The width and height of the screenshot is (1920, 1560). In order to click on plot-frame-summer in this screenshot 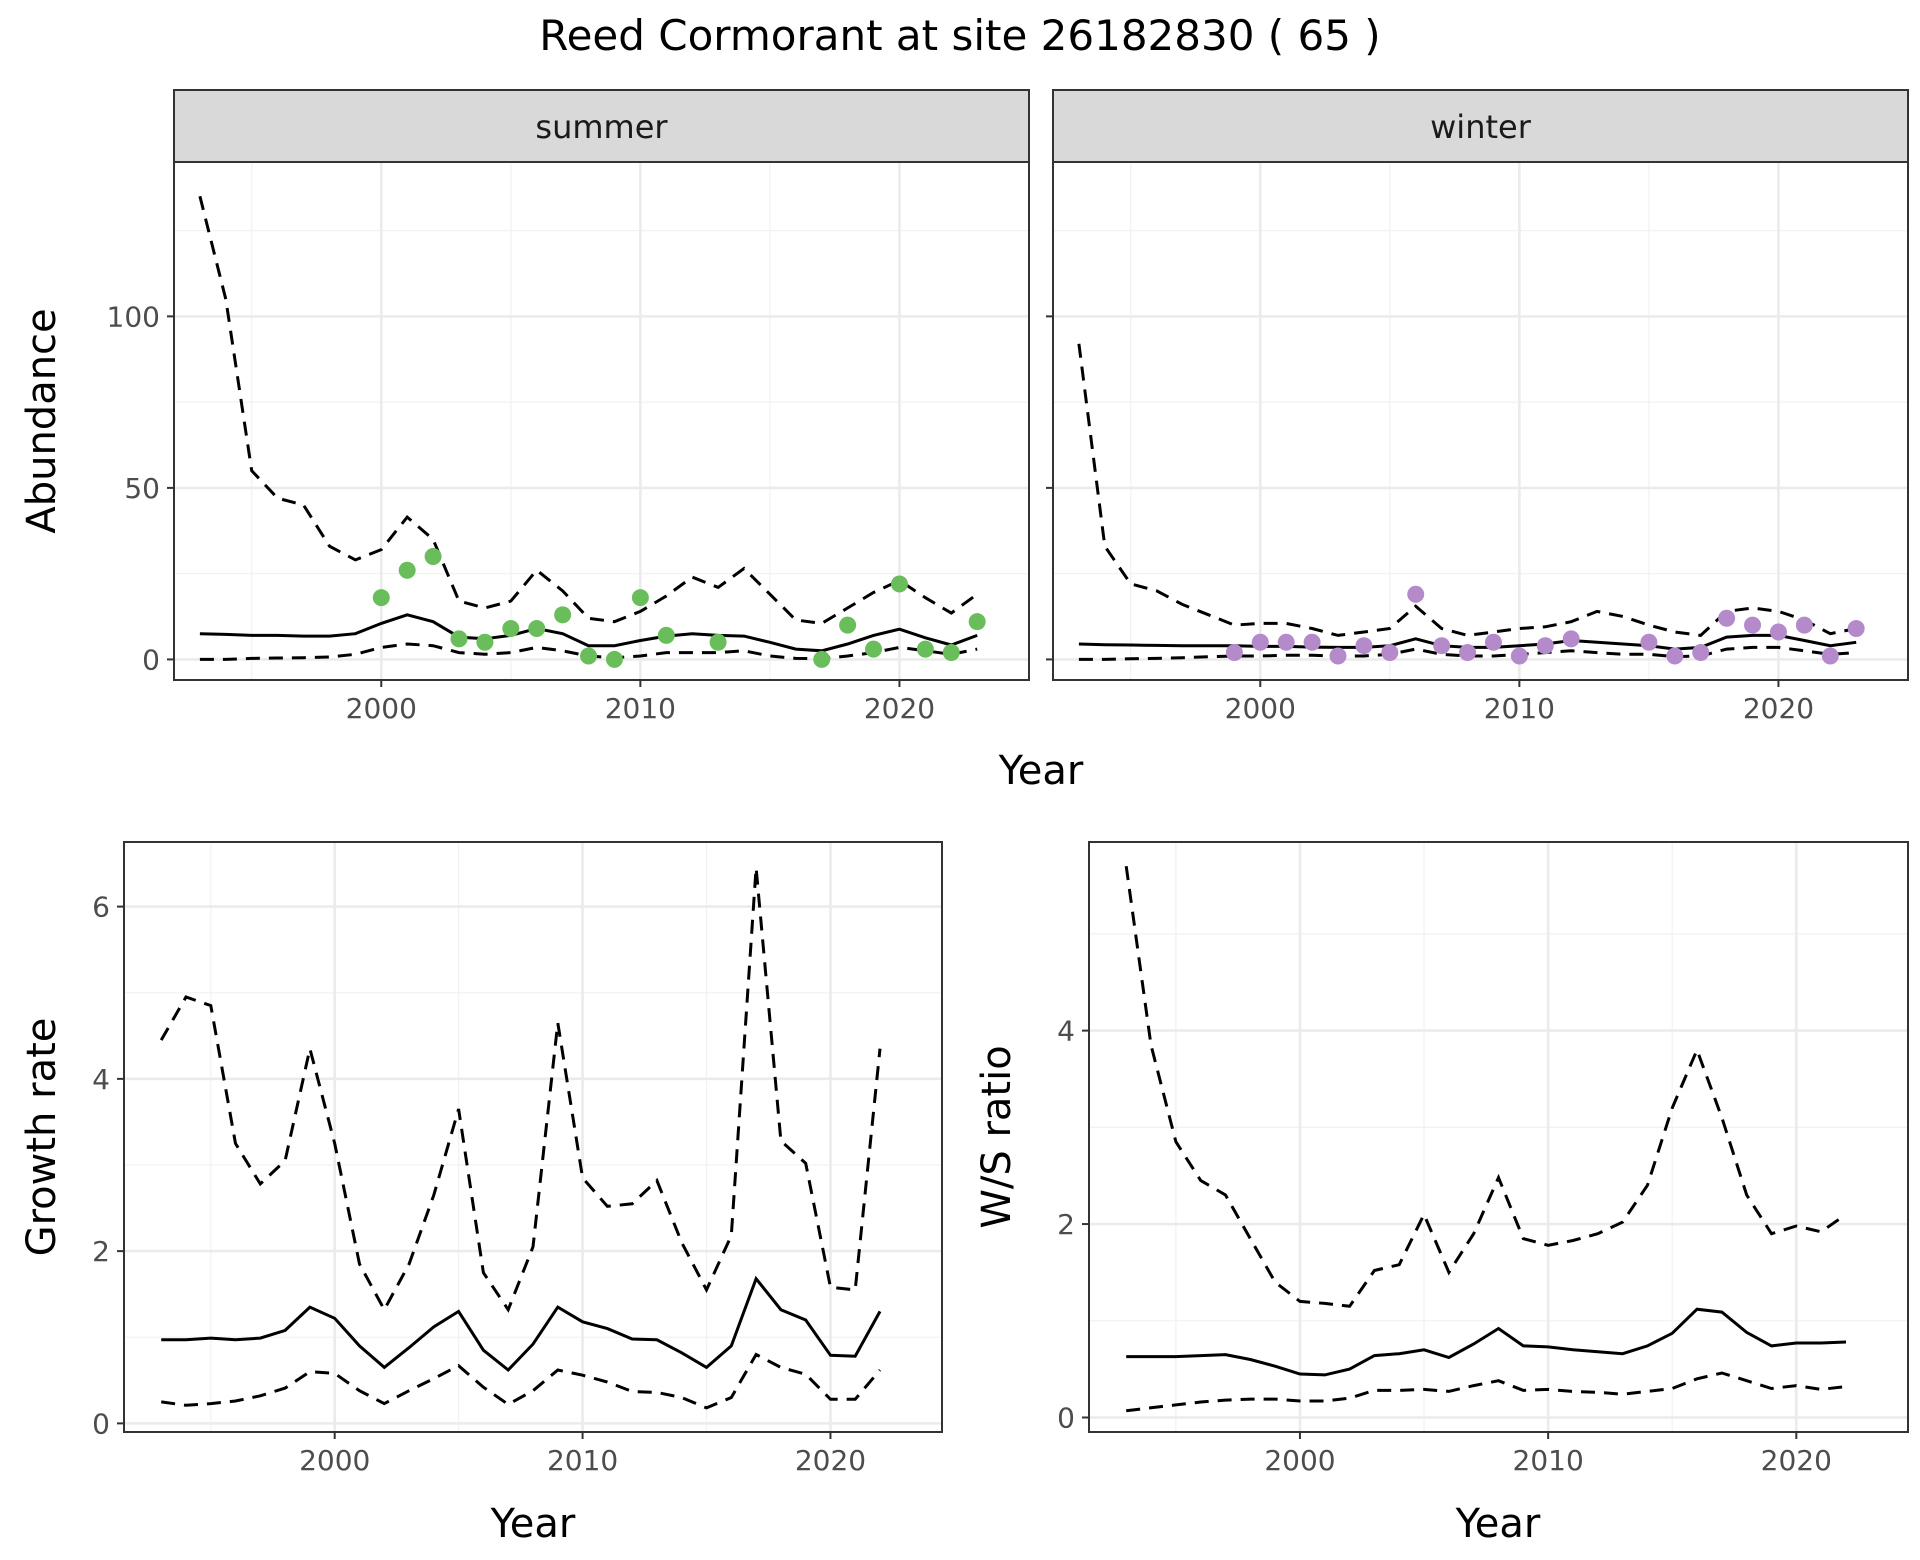, I will do `click(601, 421)`.